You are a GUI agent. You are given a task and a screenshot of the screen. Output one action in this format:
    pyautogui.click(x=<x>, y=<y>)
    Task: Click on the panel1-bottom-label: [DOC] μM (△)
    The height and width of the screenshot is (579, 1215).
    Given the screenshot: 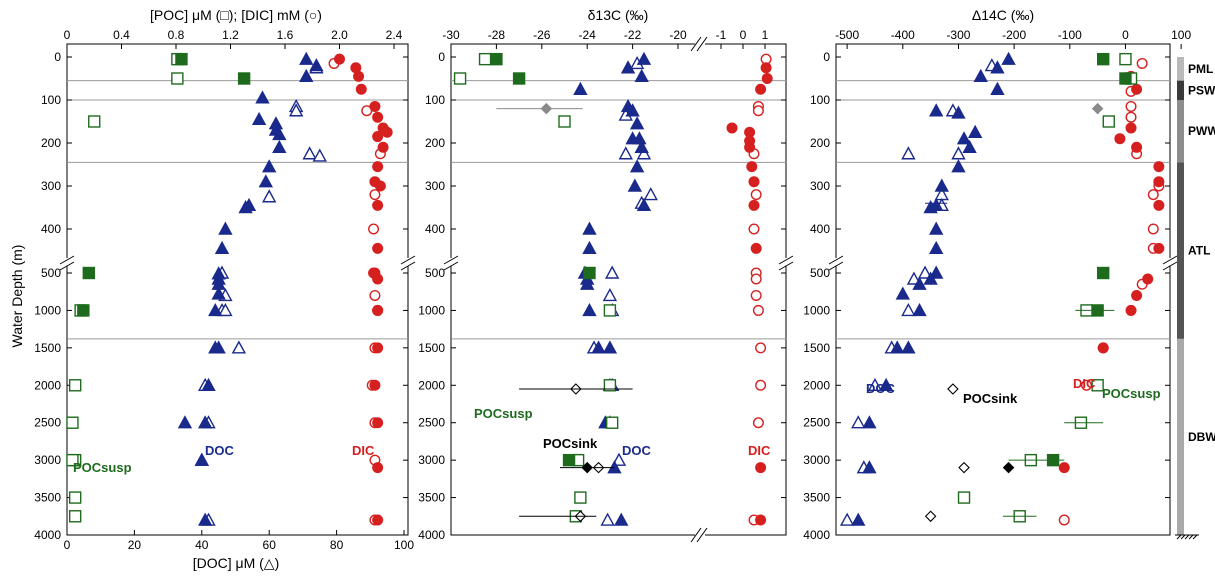 What is the action you would take?
    pyautogui.click(x=236, y=563)
    